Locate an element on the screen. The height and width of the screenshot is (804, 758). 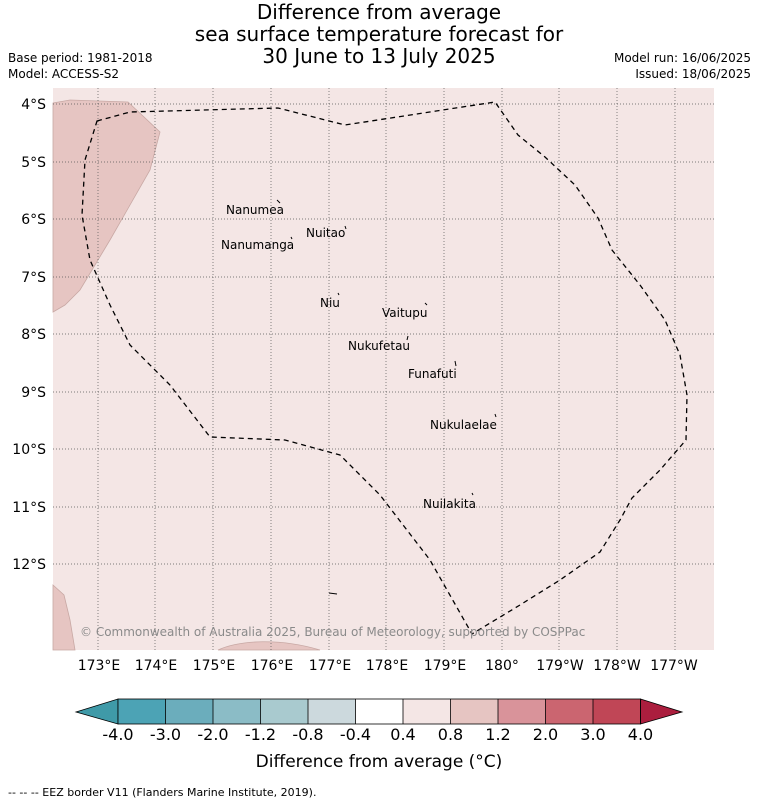
colorbar-tick: 1.2 is located at coordinates (497, 734).